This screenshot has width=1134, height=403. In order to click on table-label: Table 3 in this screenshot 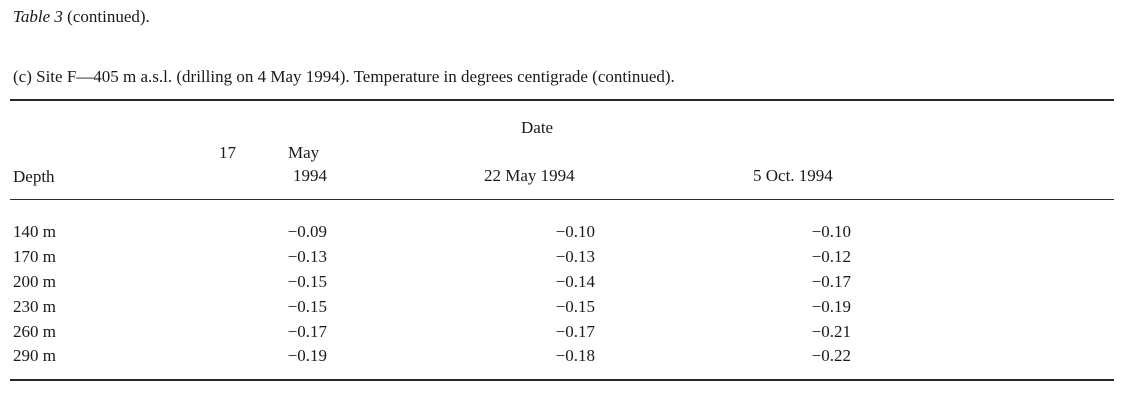, I will do `click(38, 16)`.